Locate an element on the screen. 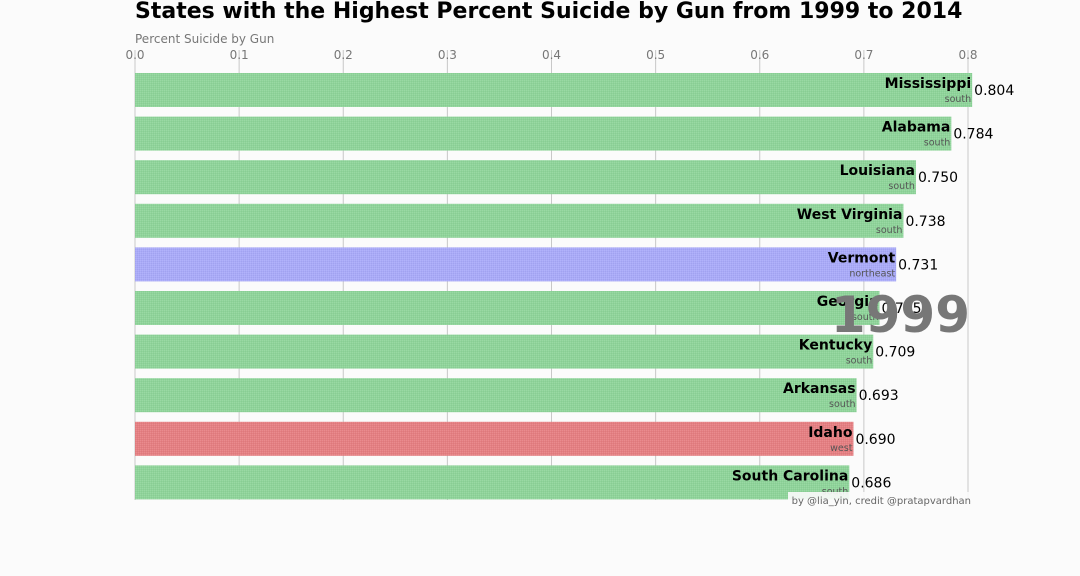  value-label: 0.686 is located at coordinates (871, 483).